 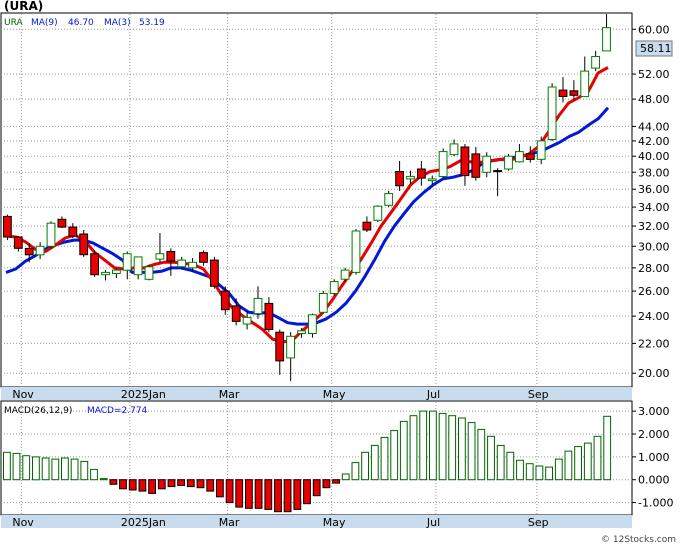 What do you see at coordinates (433, 522) in the screenshot?
I see `macd-x-tick-label: Jul` at bounding box center [433, 522].